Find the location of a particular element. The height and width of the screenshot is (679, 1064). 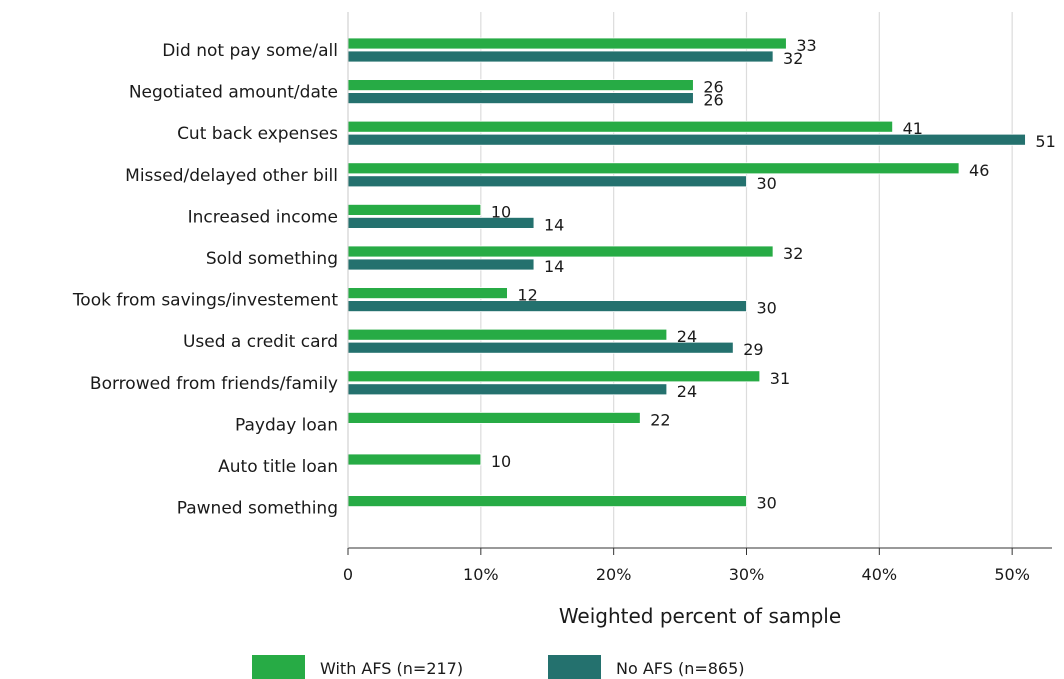

data-label: 46 is located at coordinates (979, 170).